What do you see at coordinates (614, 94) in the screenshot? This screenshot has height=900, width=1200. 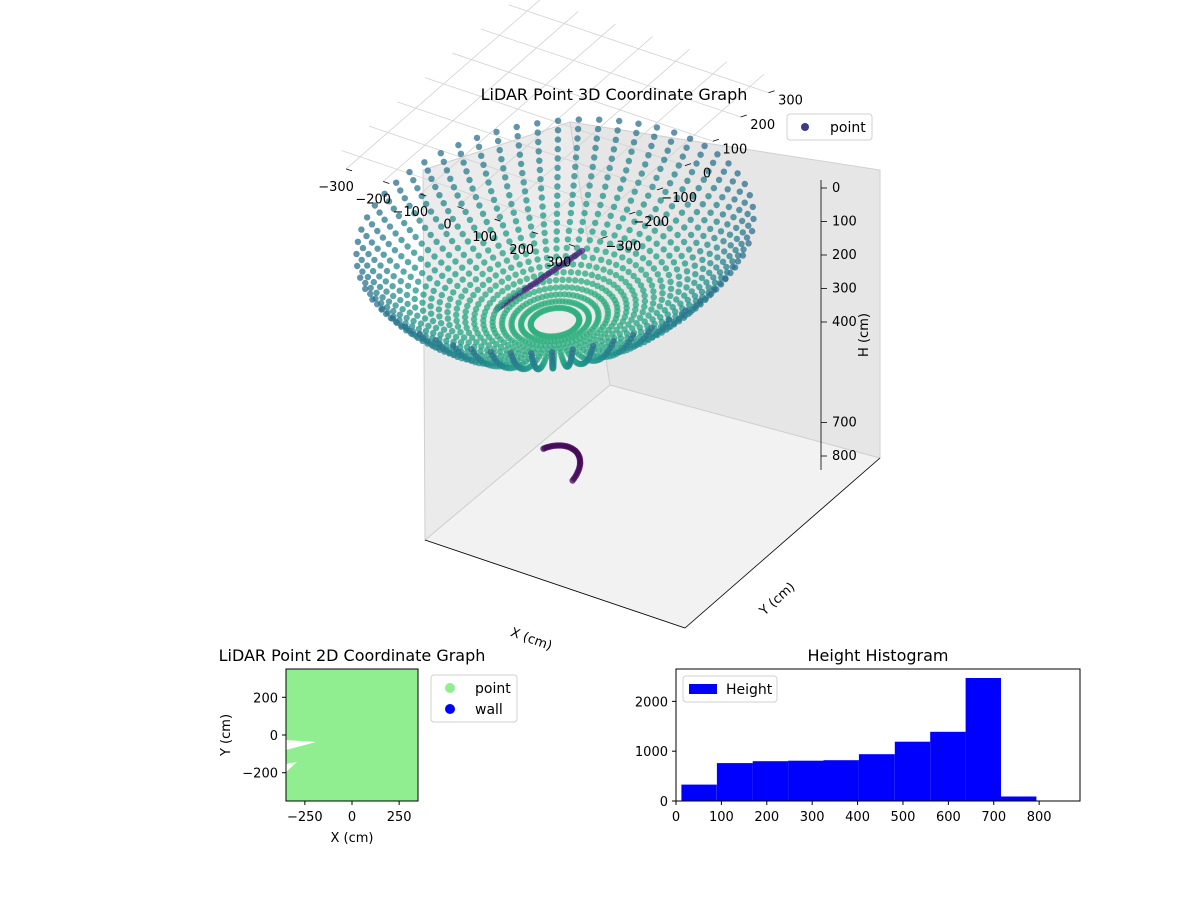 I see `chart-title-3d: LiDAR Point 3D Coordinate Graph` at bounding box center [614, 94].